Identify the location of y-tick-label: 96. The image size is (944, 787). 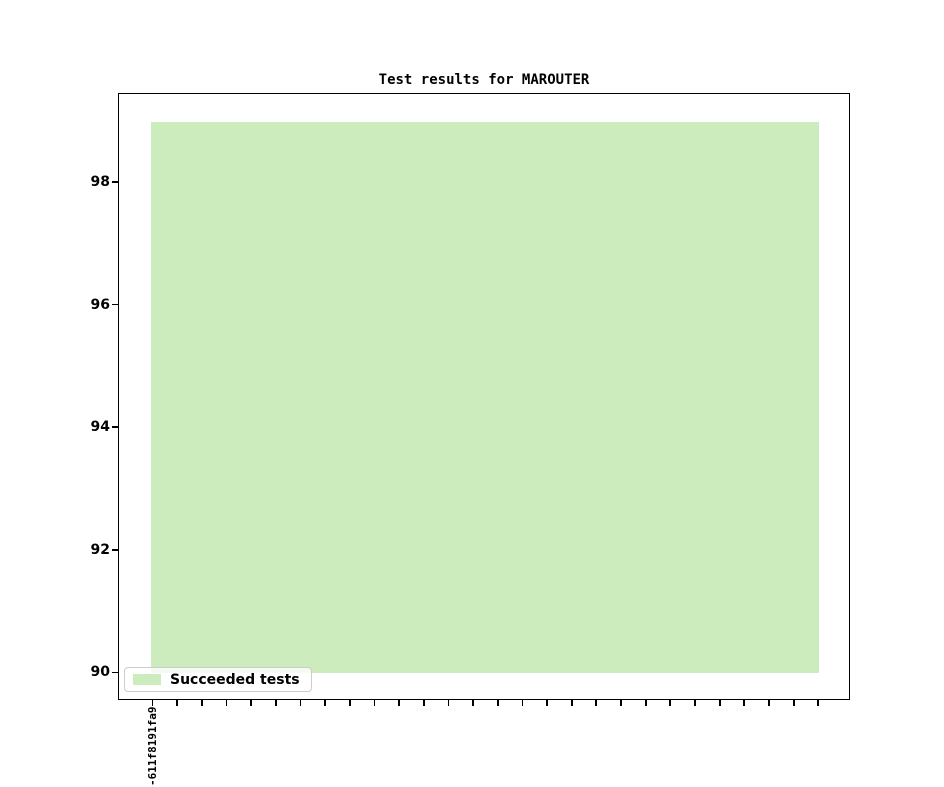
(100, 304).